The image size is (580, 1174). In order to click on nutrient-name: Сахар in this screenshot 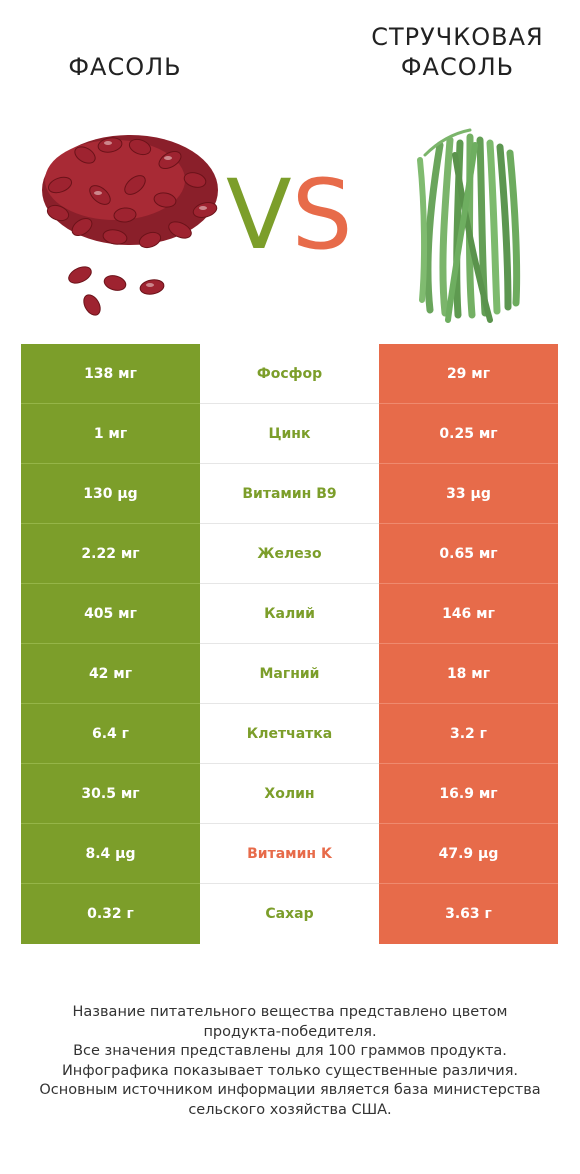, I will do `click(289, 914)`.